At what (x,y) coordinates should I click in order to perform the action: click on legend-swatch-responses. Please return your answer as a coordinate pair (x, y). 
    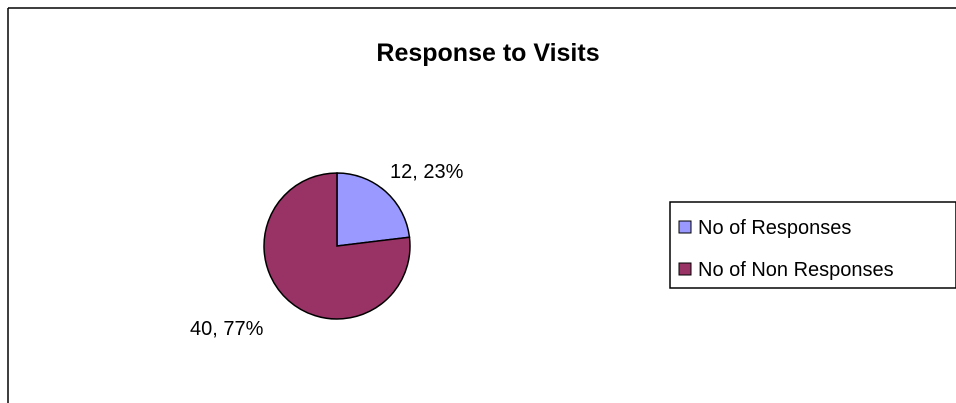
    Looking at the image, I should click on (685, 227).